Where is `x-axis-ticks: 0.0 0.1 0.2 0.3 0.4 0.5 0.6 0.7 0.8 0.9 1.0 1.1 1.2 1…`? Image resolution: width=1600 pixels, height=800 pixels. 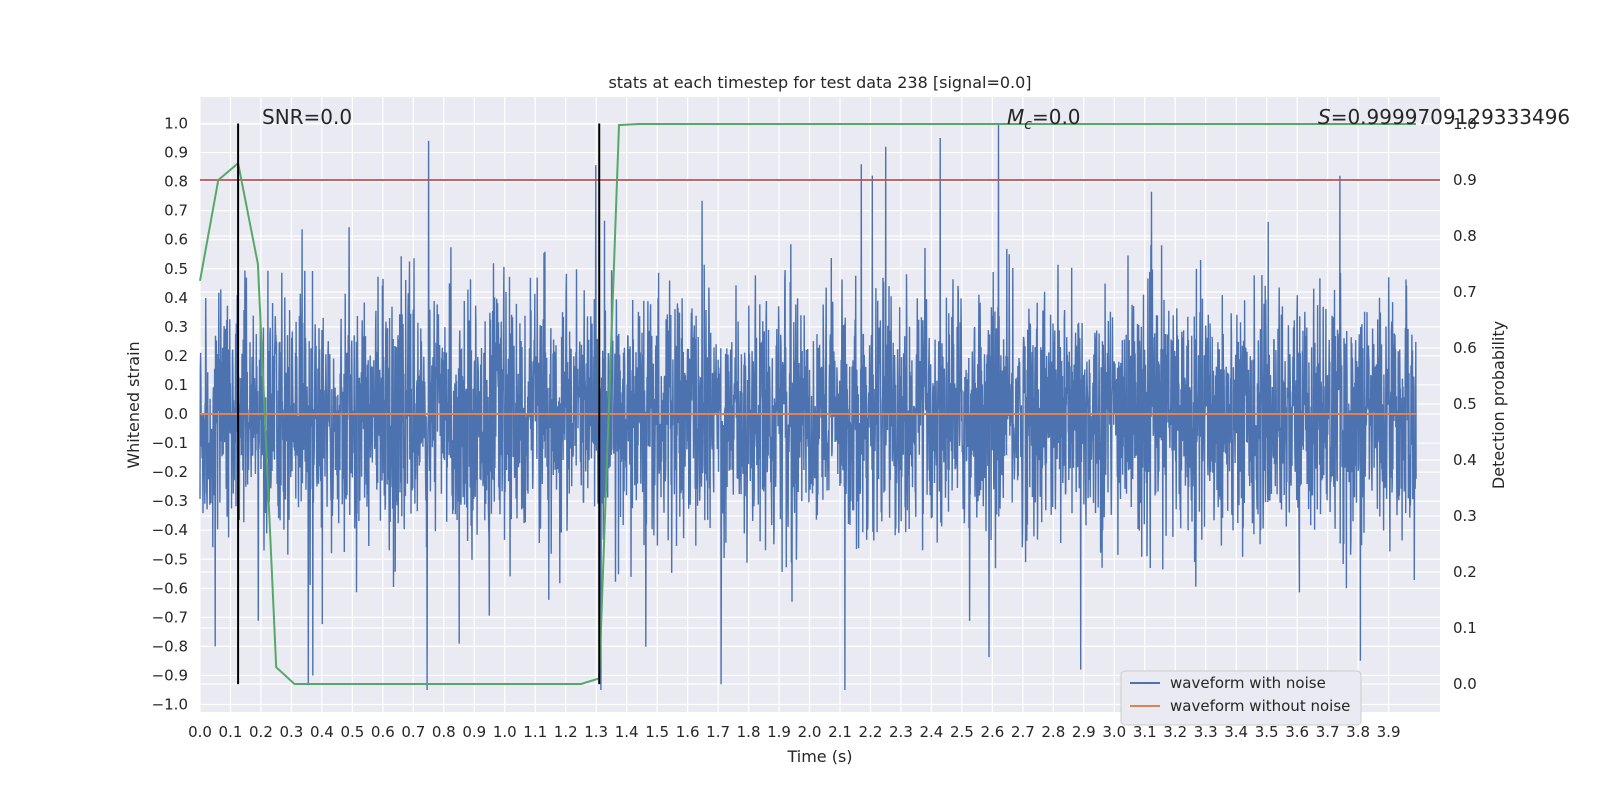
x-axis-ticks: 0.0 0.1 0.2 0.3 0.4 0.5 0.6 0.7 0.8 0.9 1.0 1.1 1.2 1… is located at coordinates (794, 732).